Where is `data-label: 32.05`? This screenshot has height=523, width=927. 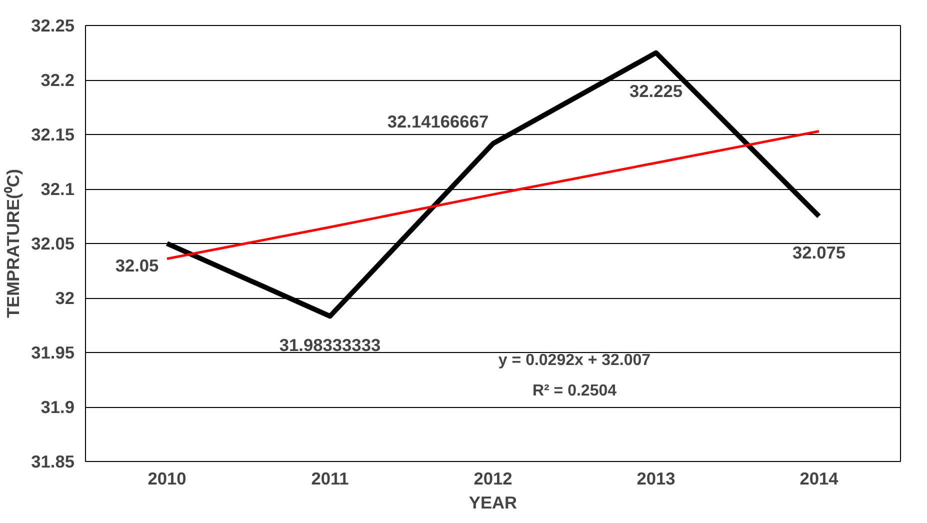
data-label: 32.05 is located at coordinates (137, 266).